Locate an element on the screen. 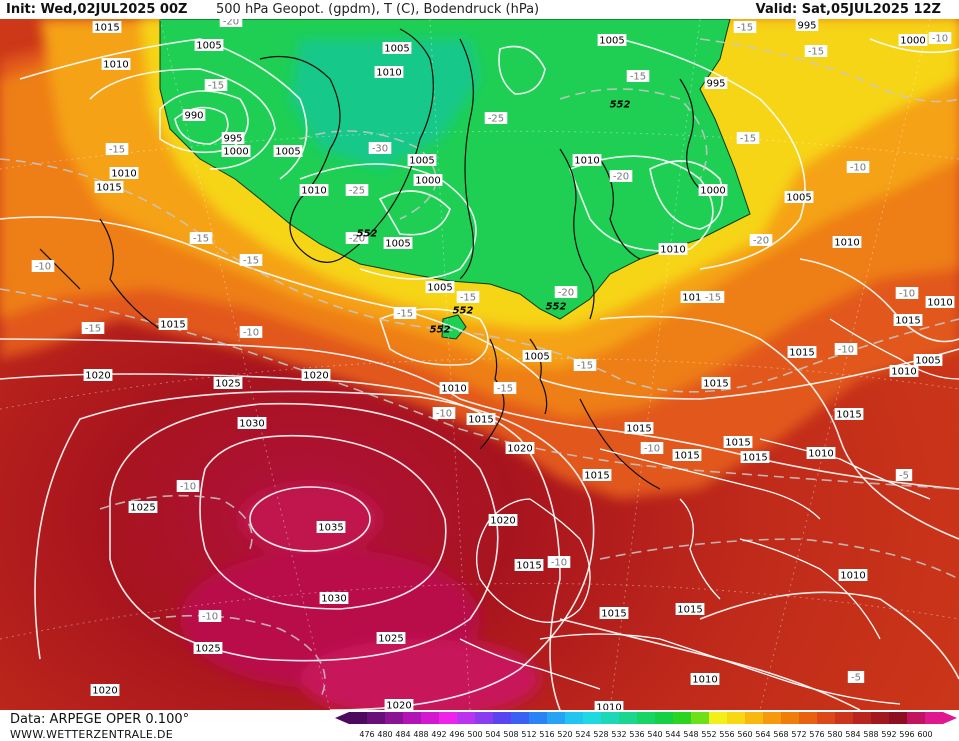 This screenshot has height=741, width=959. svg-text: 995 is located at coordinates (806, 26).